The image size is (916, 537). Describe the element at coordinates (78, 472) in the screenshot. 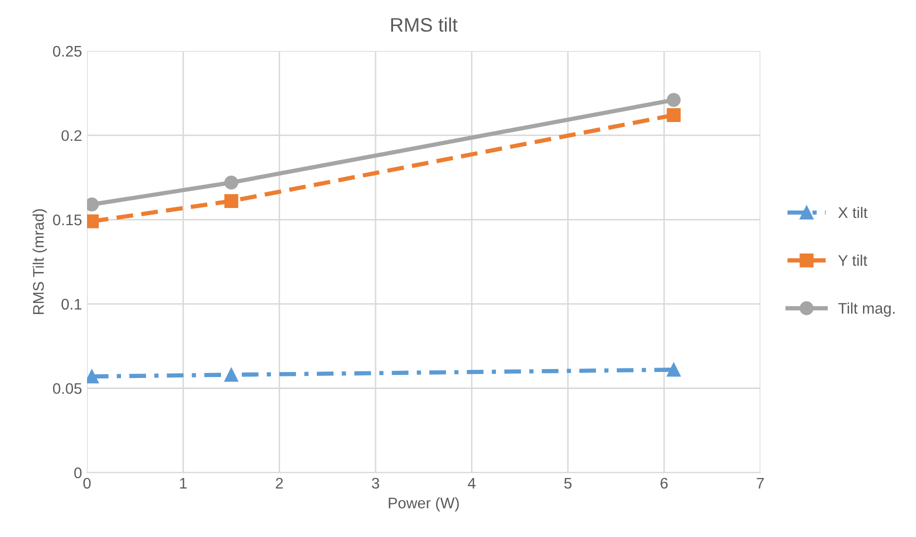

I see `y-tick-label: 0` at that location.